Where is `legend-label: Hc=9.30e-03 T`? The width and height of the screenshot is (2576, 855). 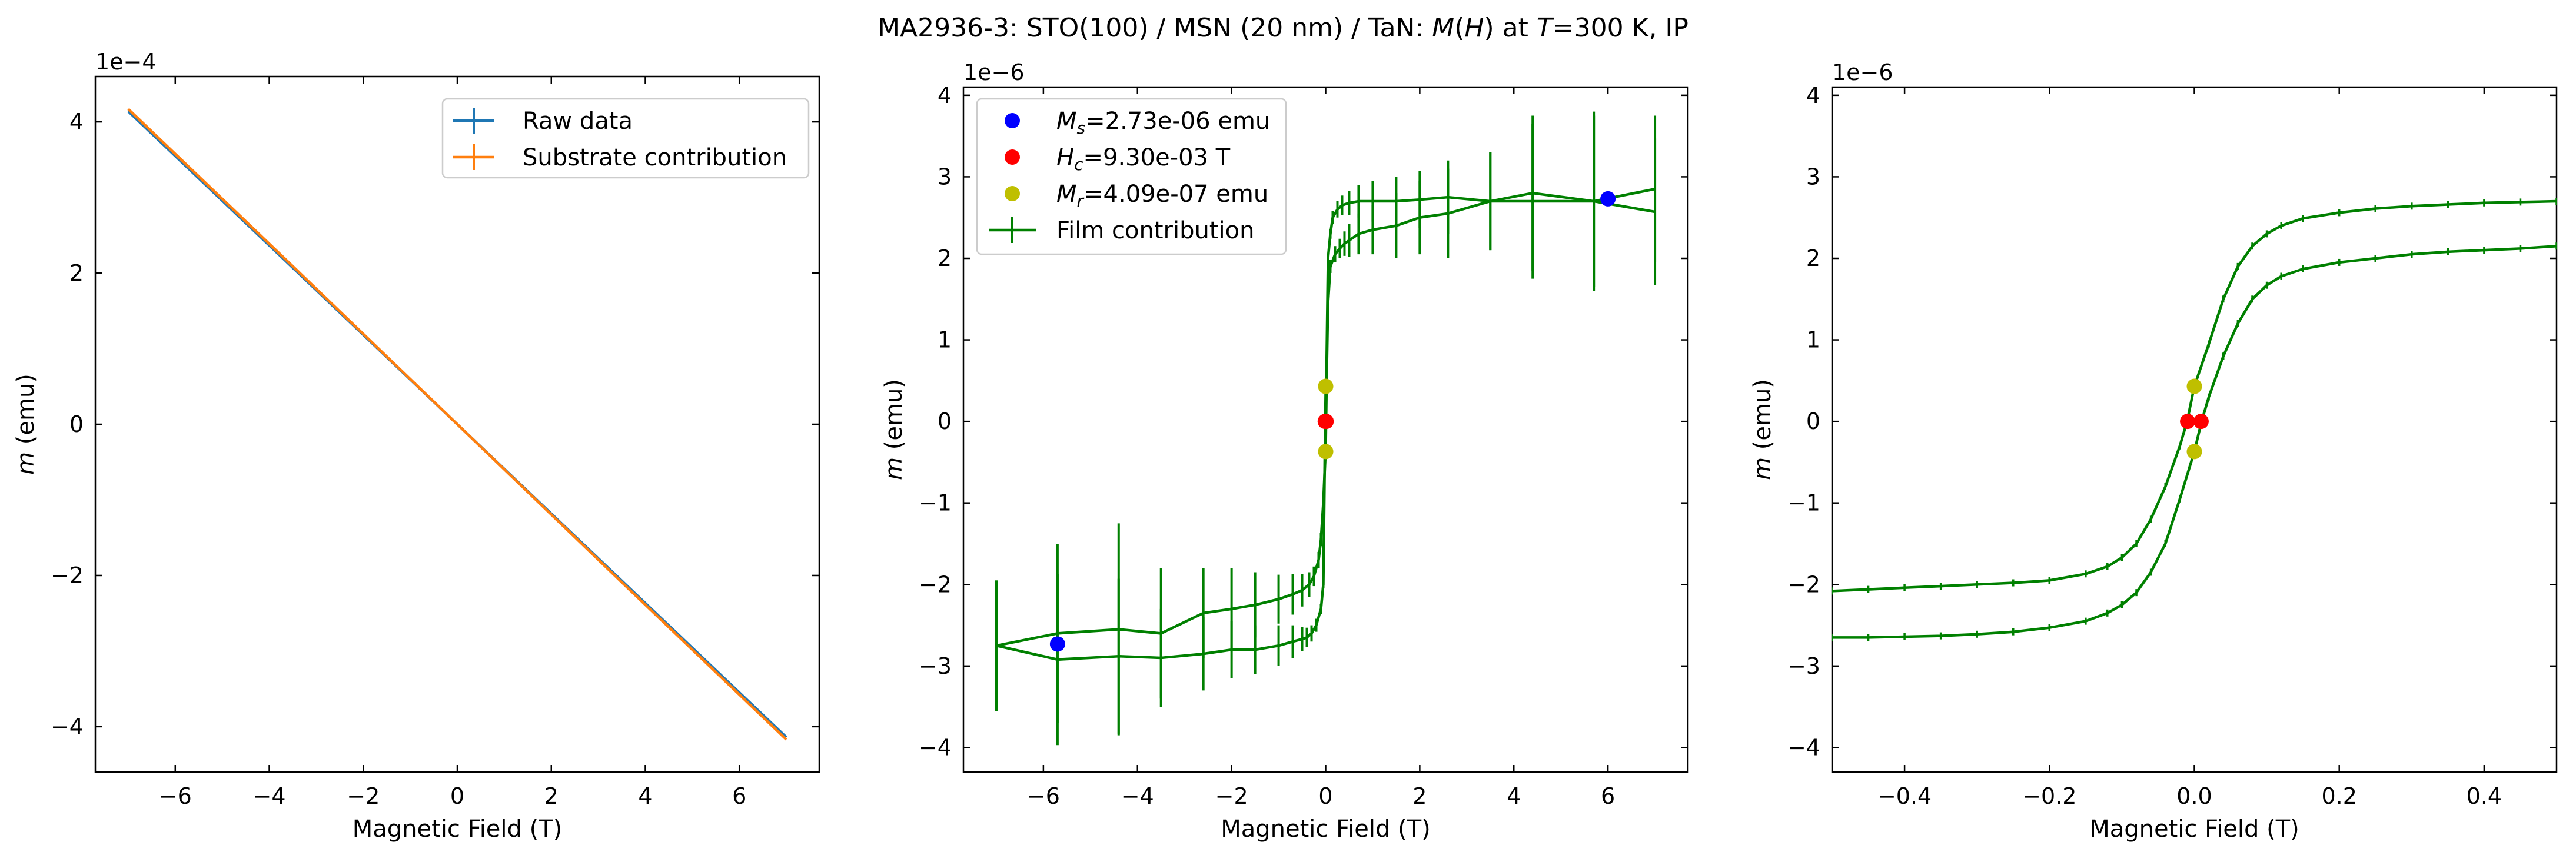 legend-label: Hc=9.30e-03 T is located at coordinates (1143, 159).